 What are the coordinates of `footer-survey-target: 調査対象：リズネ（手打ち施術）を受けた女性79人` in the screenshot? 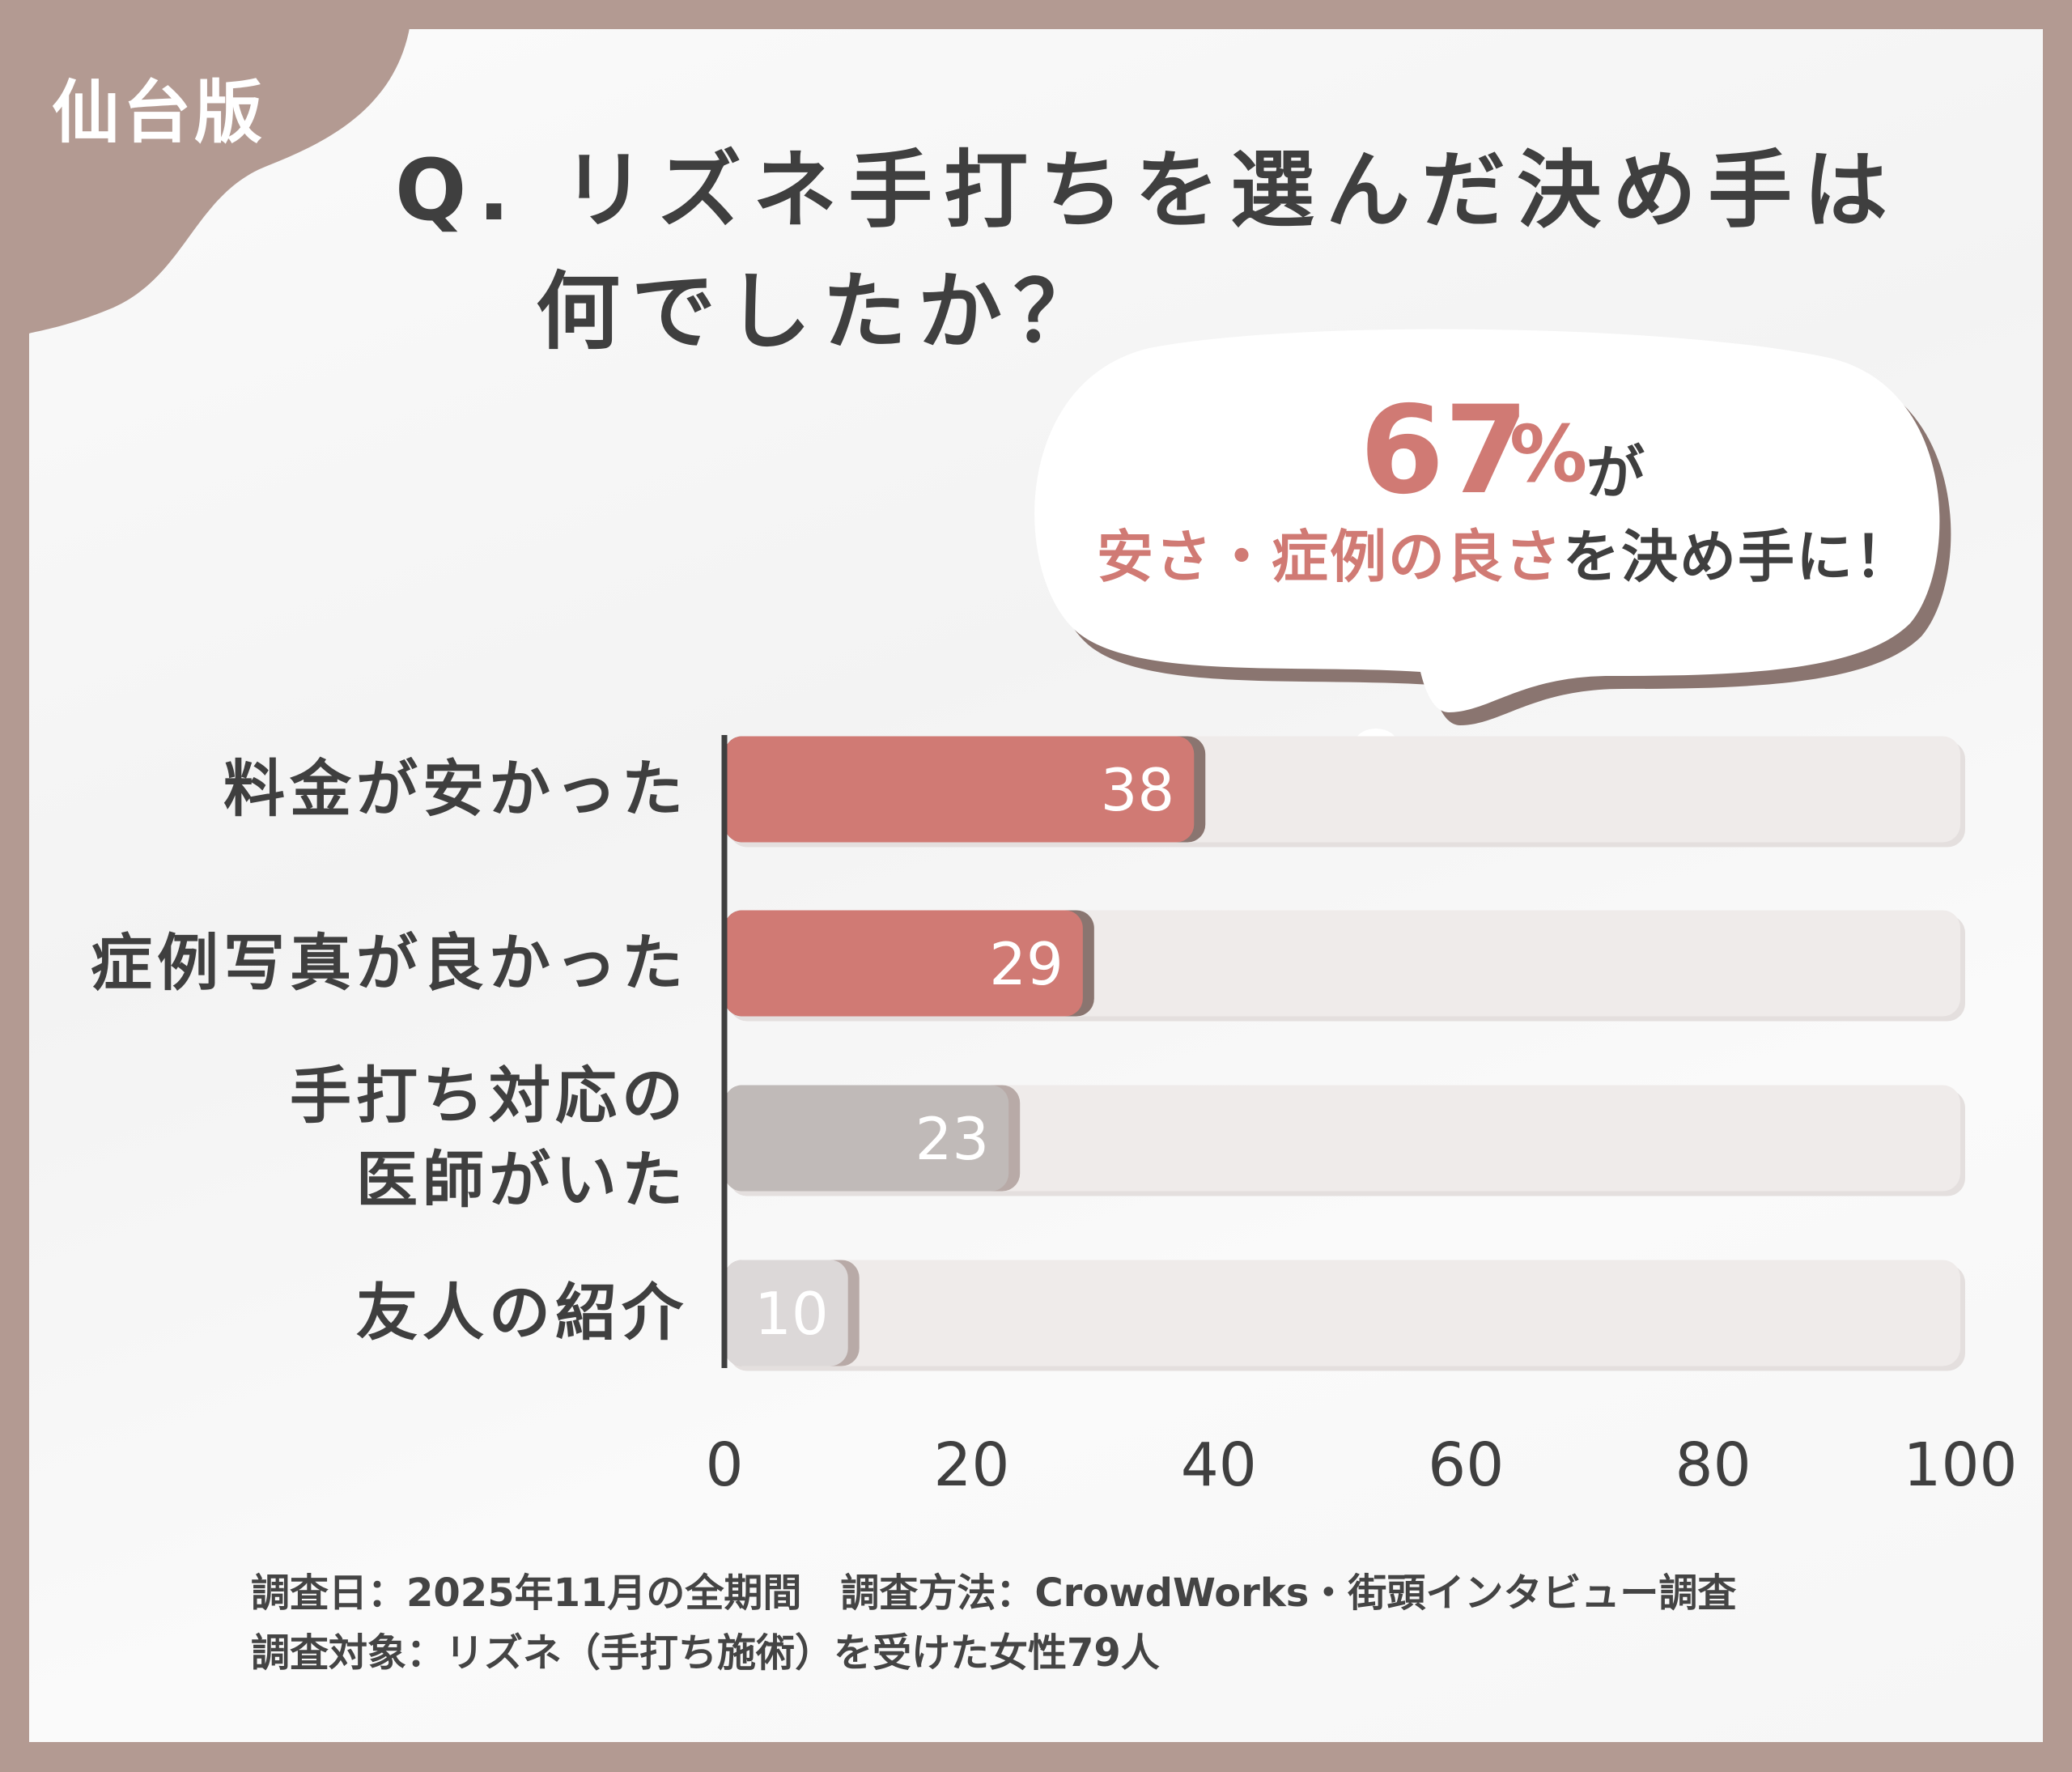 It's located at (705, 1653).